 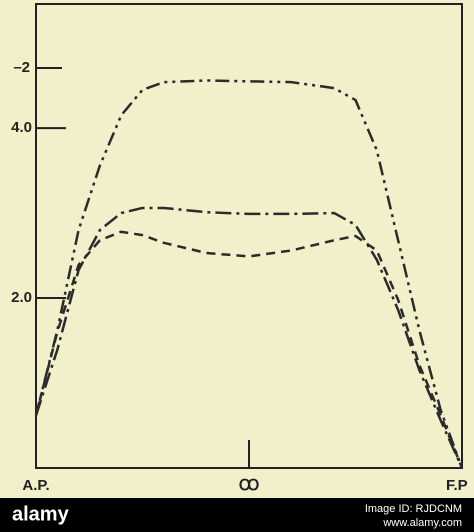 I want to click on y-tick-label: 4.0, so click(x=21, y=127).